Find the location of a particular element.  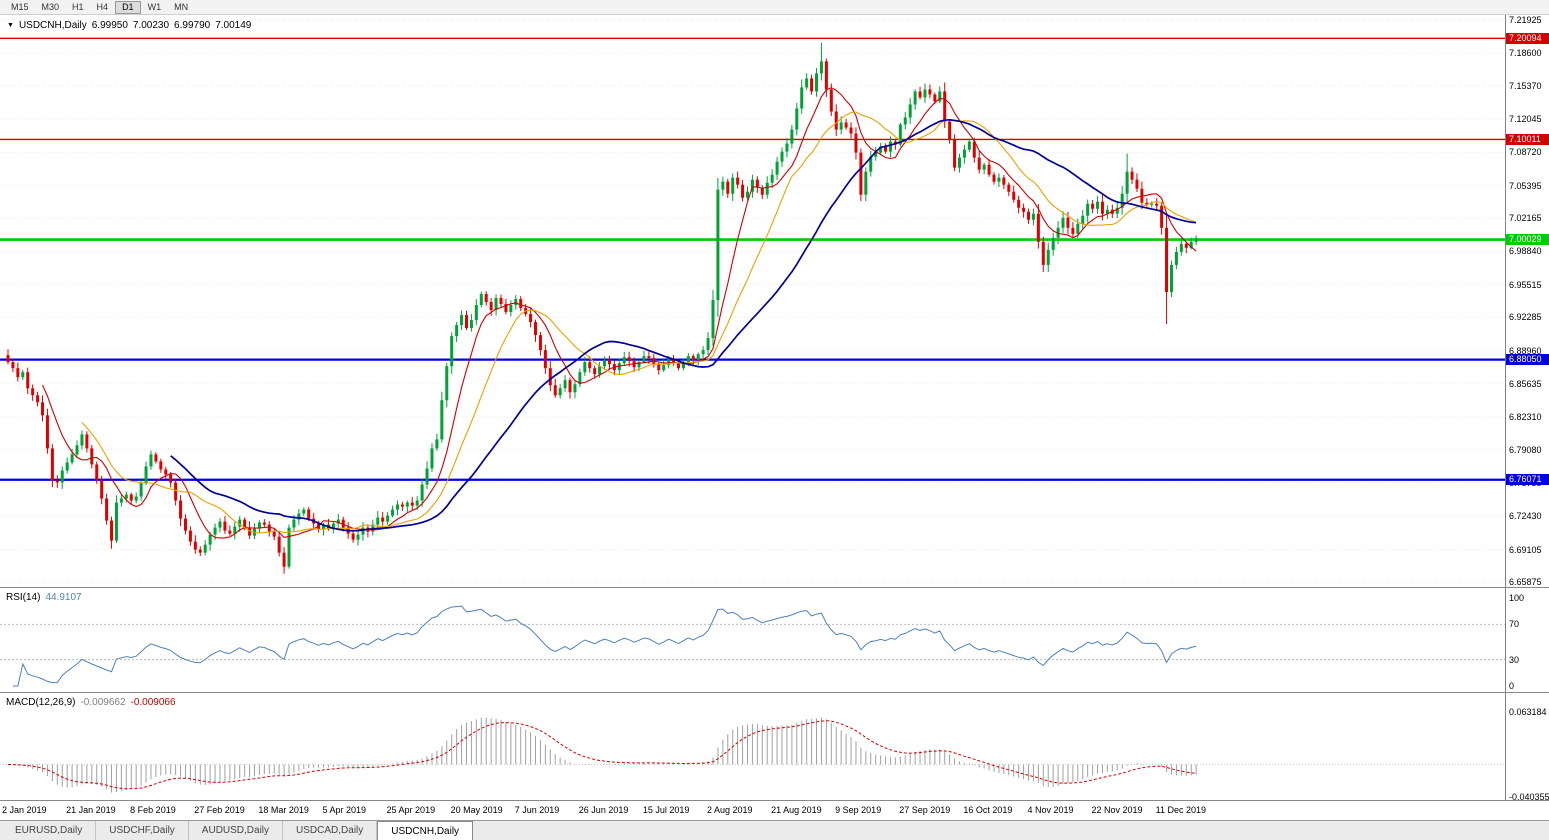

rsi-tick-label: 30 is located at coordinates (1514, 659).